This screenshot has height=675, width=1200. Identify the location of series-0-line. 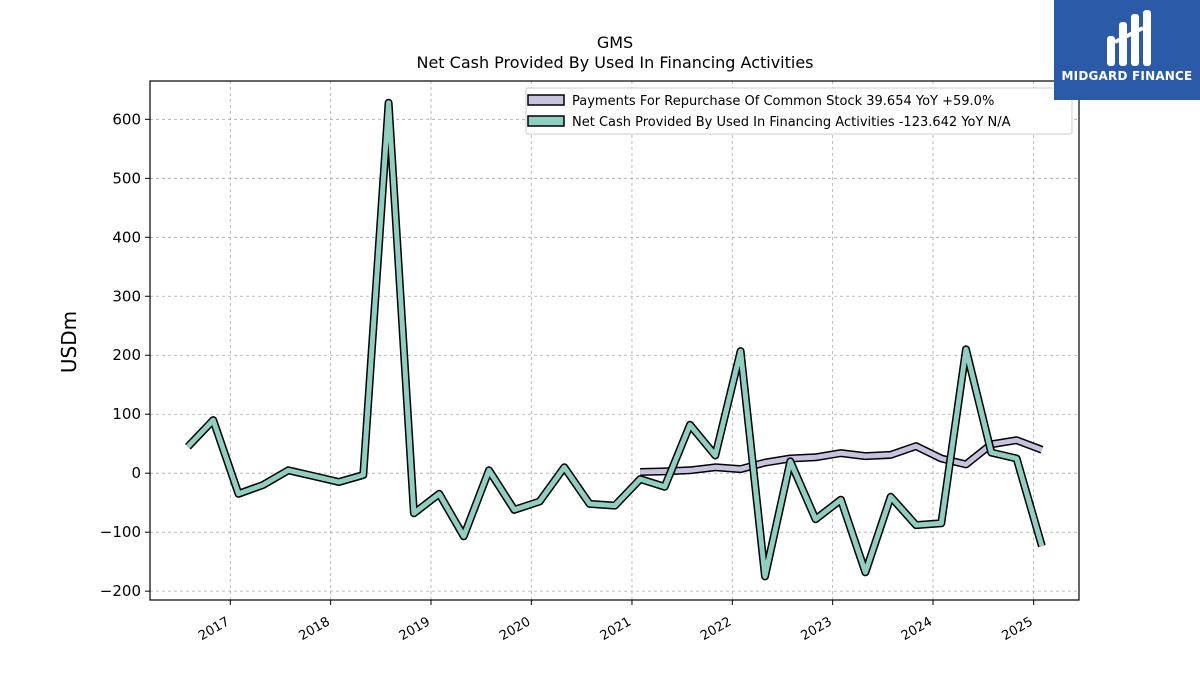
(841, 456).